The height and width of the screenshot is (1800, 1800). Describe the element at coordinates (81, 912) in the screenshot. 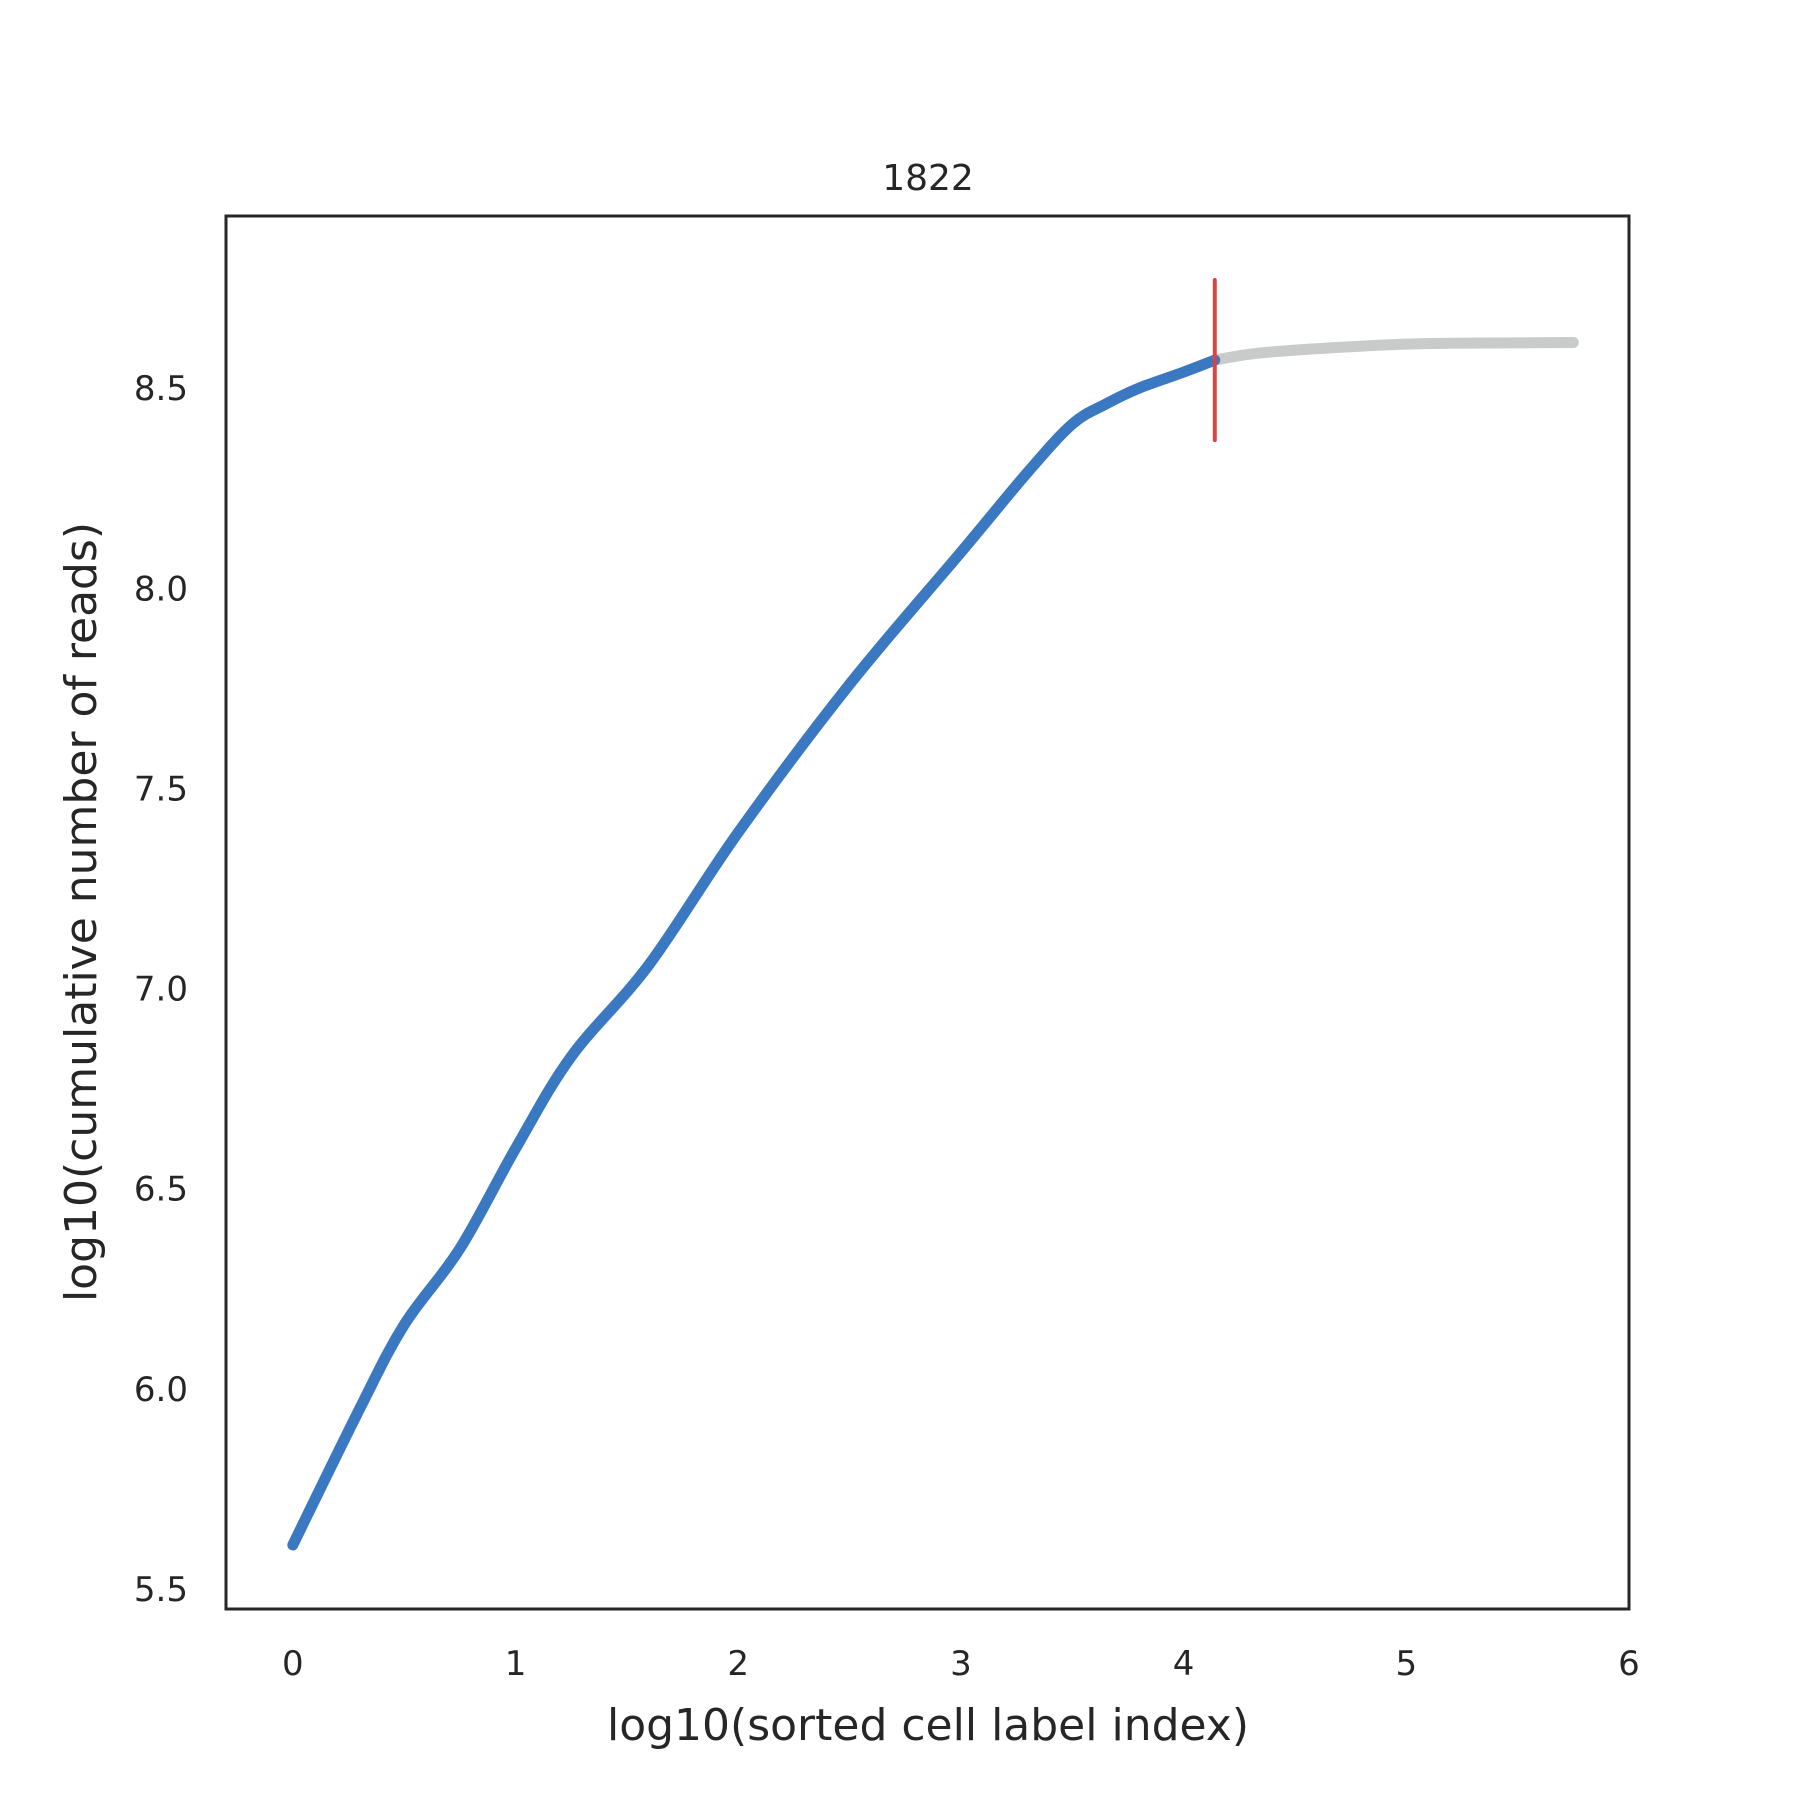

I see `y-axis-label: log10(cumulative number of reads)` at that location.